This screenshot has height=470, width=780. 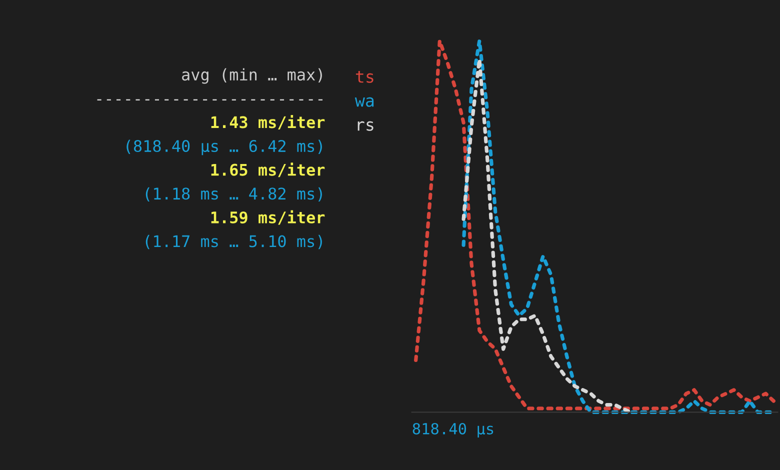 What do you see at coordinates (252, 76) in the screenshot?
I see `text: avg (min … max)` at bounding box center [252, 76].